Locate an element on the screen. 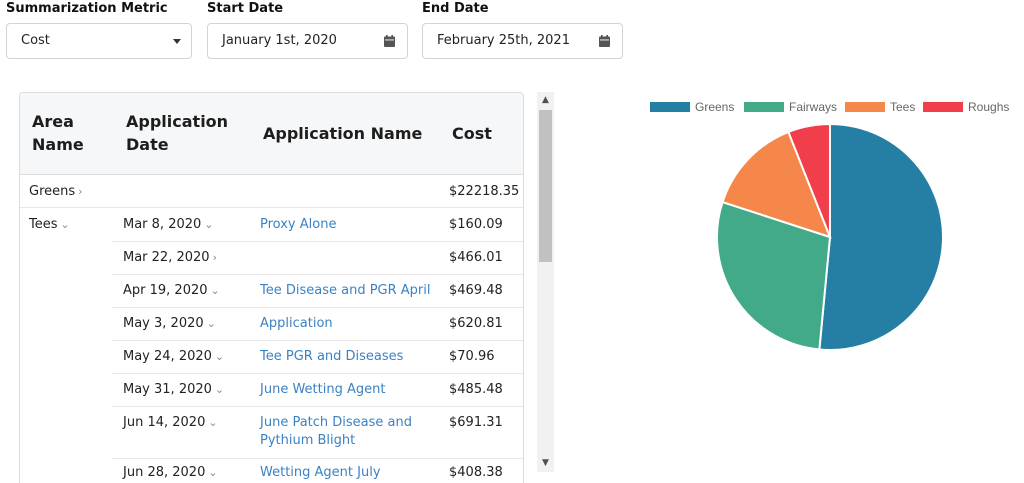 Image resolution: width=1024 pixels, height=483 pixels. header-area-name: Area Name is located at coordinates (58, 133).